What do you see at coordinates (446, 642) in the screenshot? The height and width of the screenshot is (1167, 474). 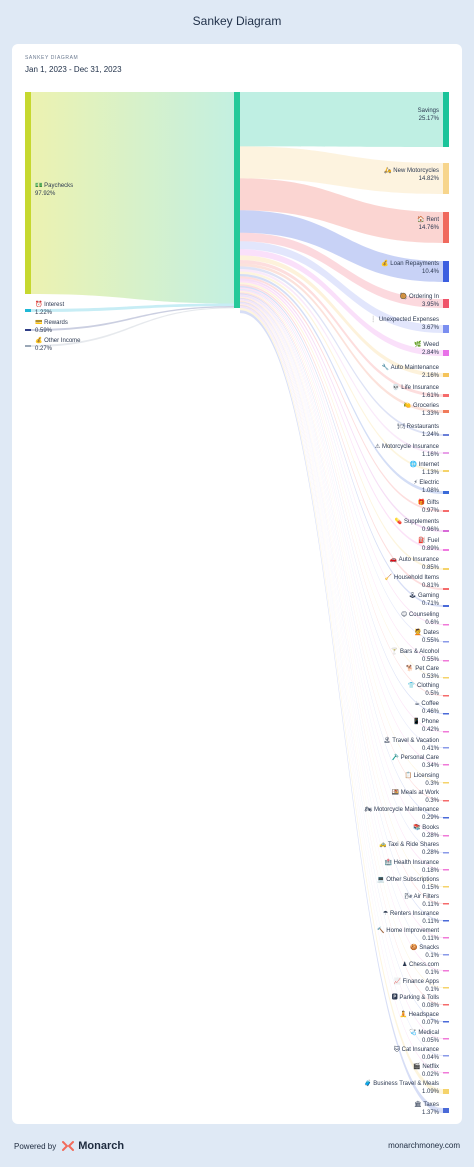 I see `node-dates` at bounding box center [446, 642].